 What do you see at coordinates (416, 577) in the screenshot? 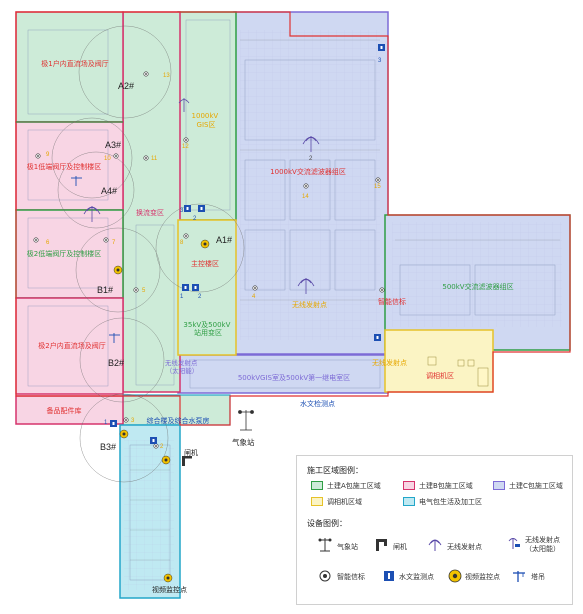
I see `legend-hydro: 水文监测点` at bounding box center [416, 577].